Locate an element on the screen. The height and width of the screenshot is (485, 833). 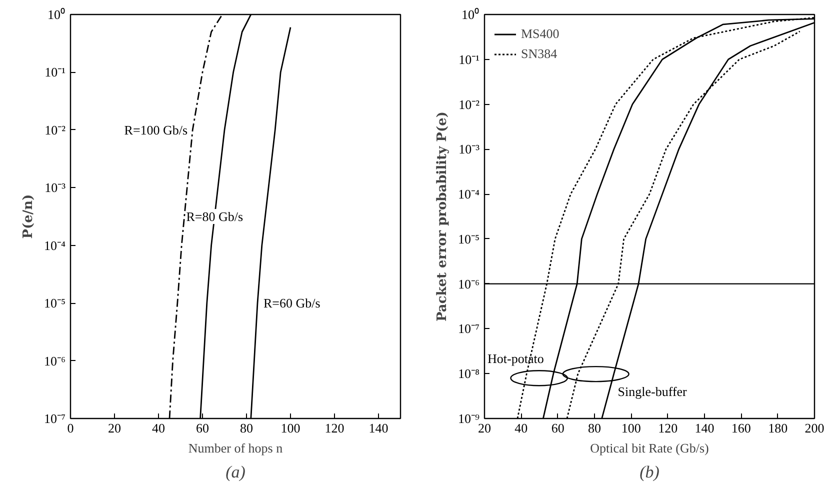
x-tick-label: 160 is located at coordinates (741, 428).